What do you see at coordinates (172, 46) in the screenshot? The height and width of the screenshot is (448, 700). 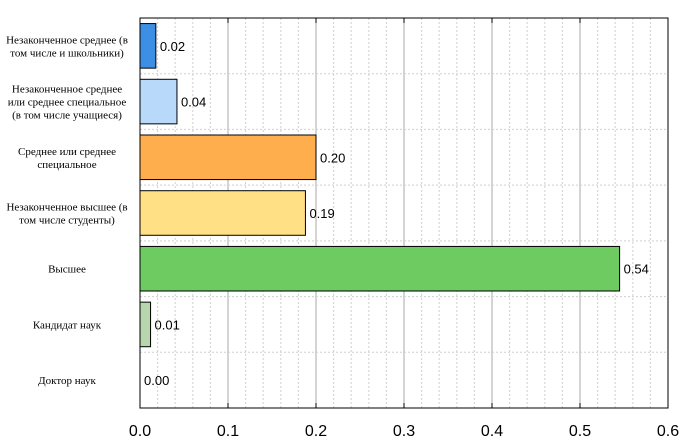 I see `value-label: 0.02` at bounding box center [172, 46].